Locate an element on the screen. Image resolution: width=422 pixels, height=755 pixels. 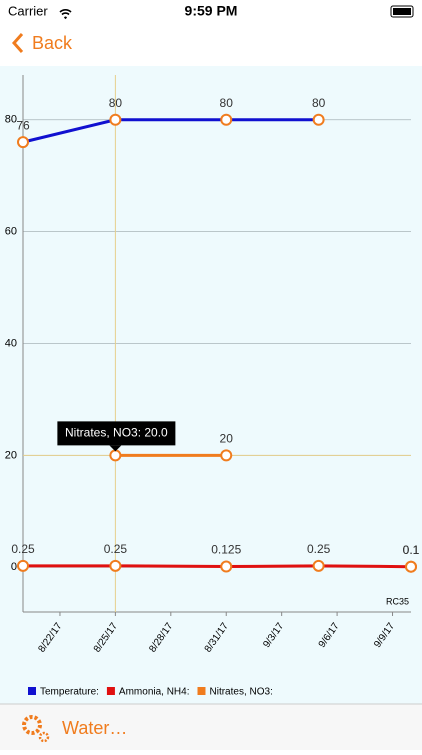
tooltip-text: Nitrates, NO3: 20.0 is located at coordinates (116, 433).